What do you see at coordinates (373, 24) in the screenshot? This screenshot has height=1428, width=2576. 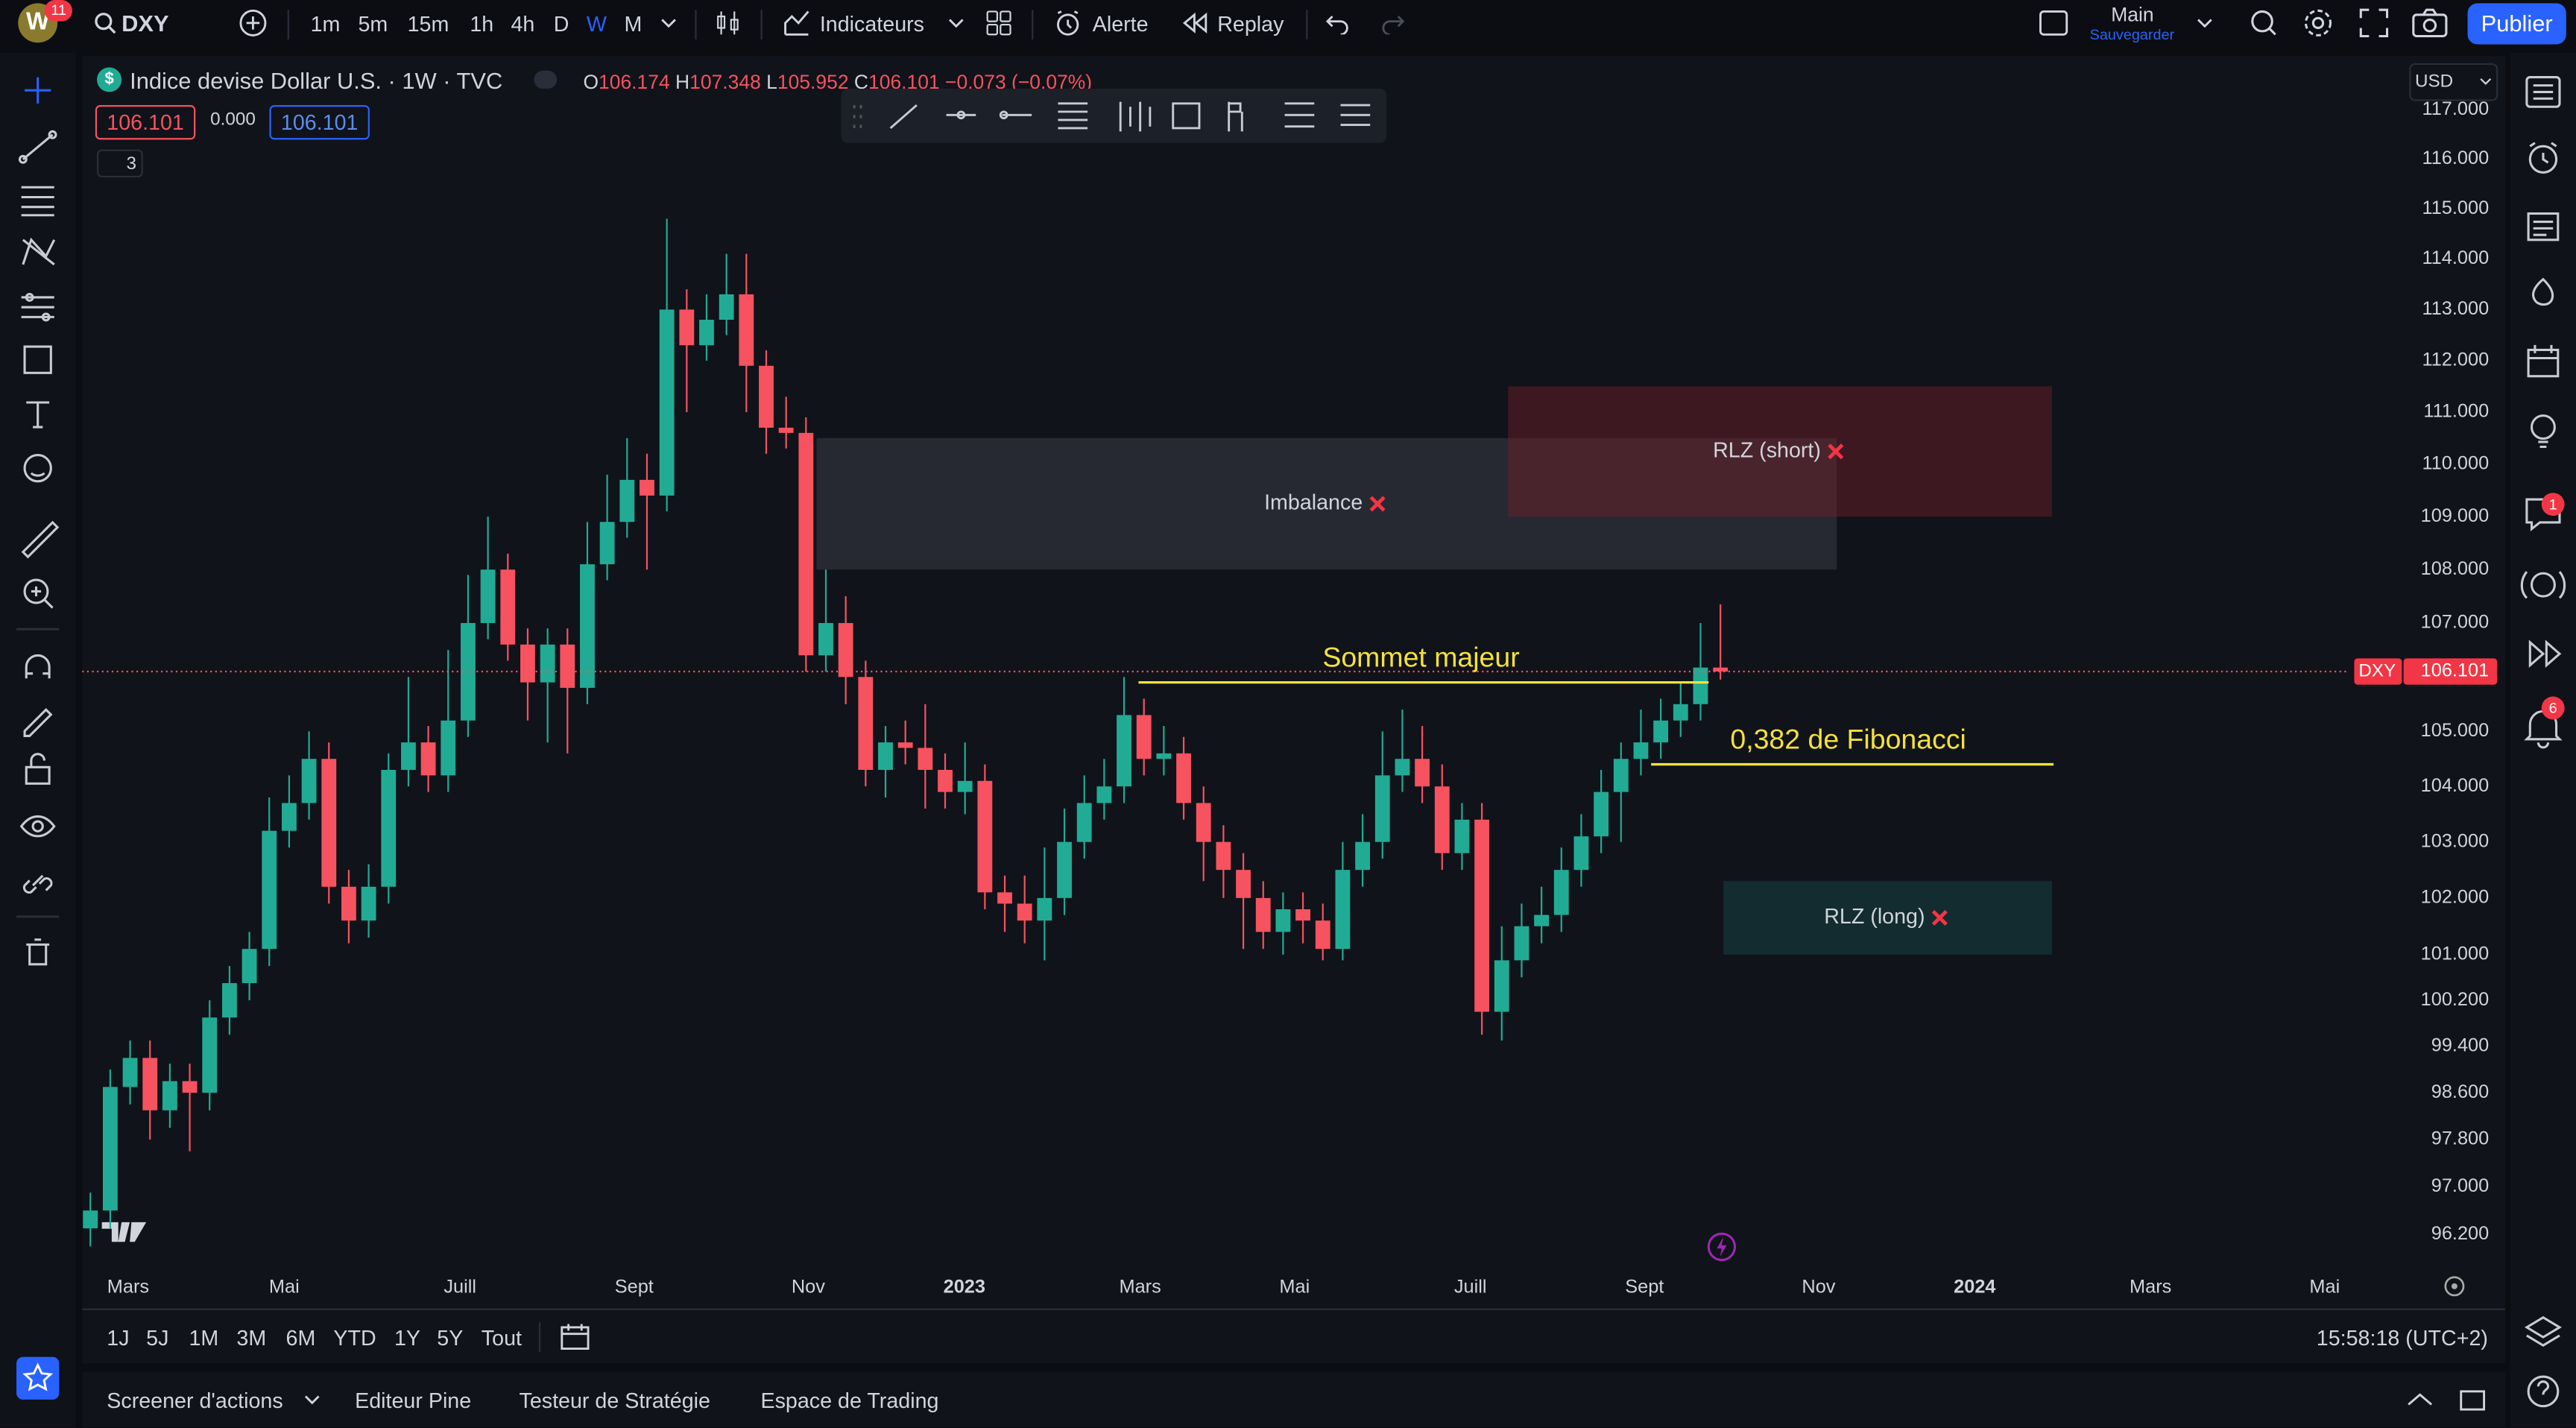 I see `interval: 5m` at bounding box center [373, 24].